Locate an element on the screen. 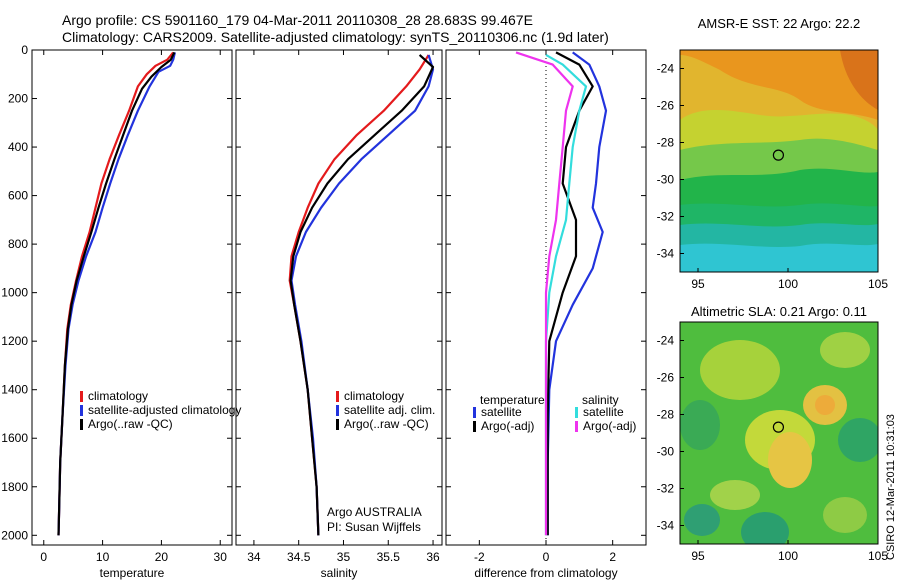 The image size is (900, 580). temp-argo-line is located at coordinates (570, 293).